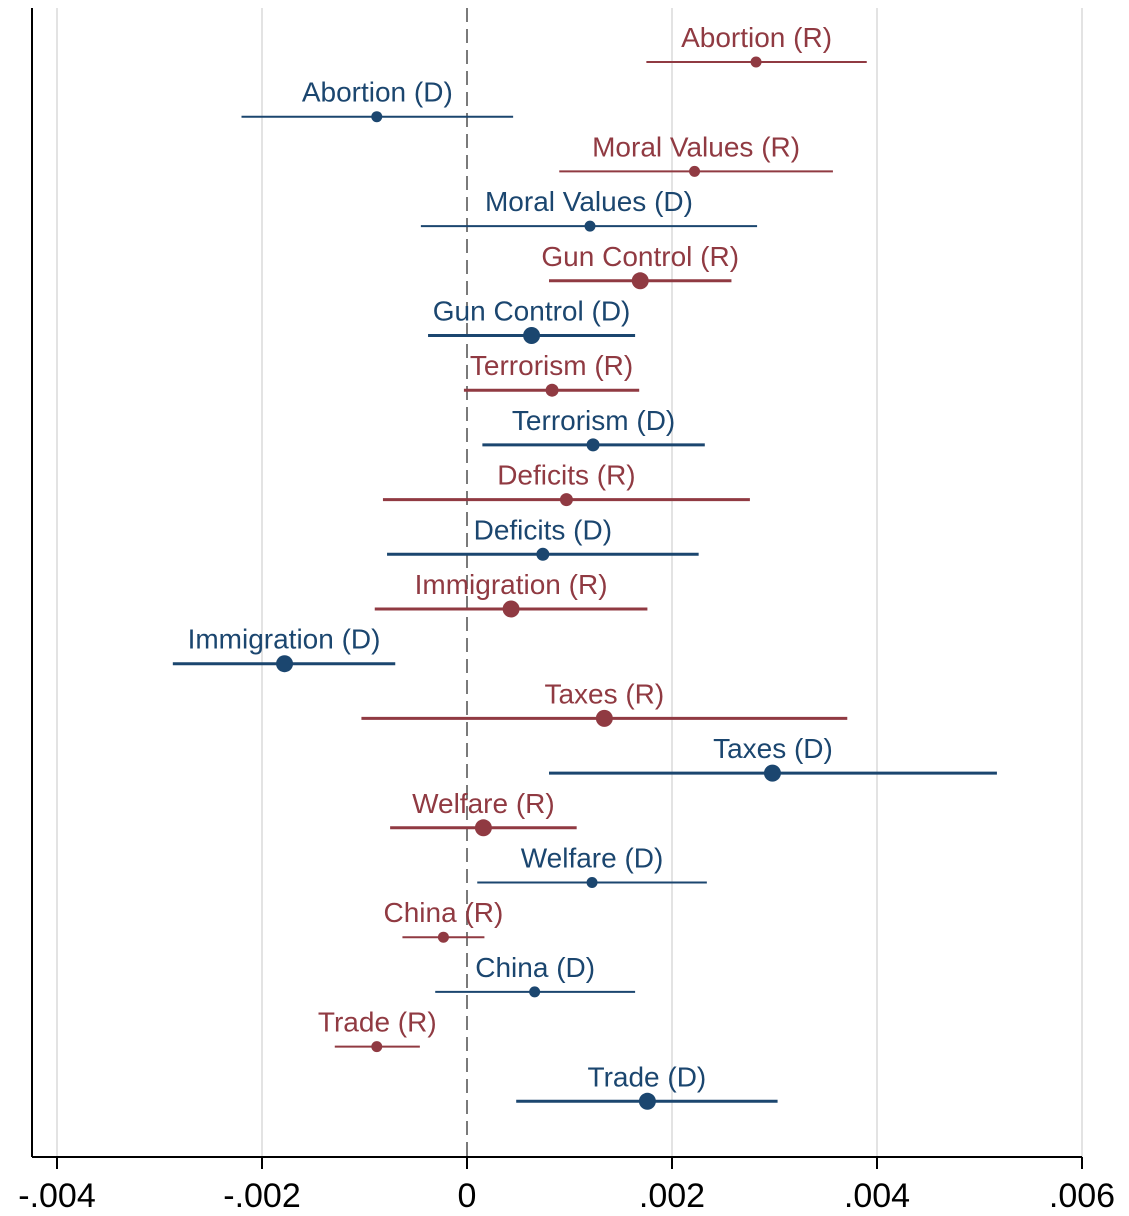 The height and width of the screenshot is (1216, 1129). Describe the element at coordinates (593, 420) in the screenshot. I see `point-label: Terrorism (D)` at that location.